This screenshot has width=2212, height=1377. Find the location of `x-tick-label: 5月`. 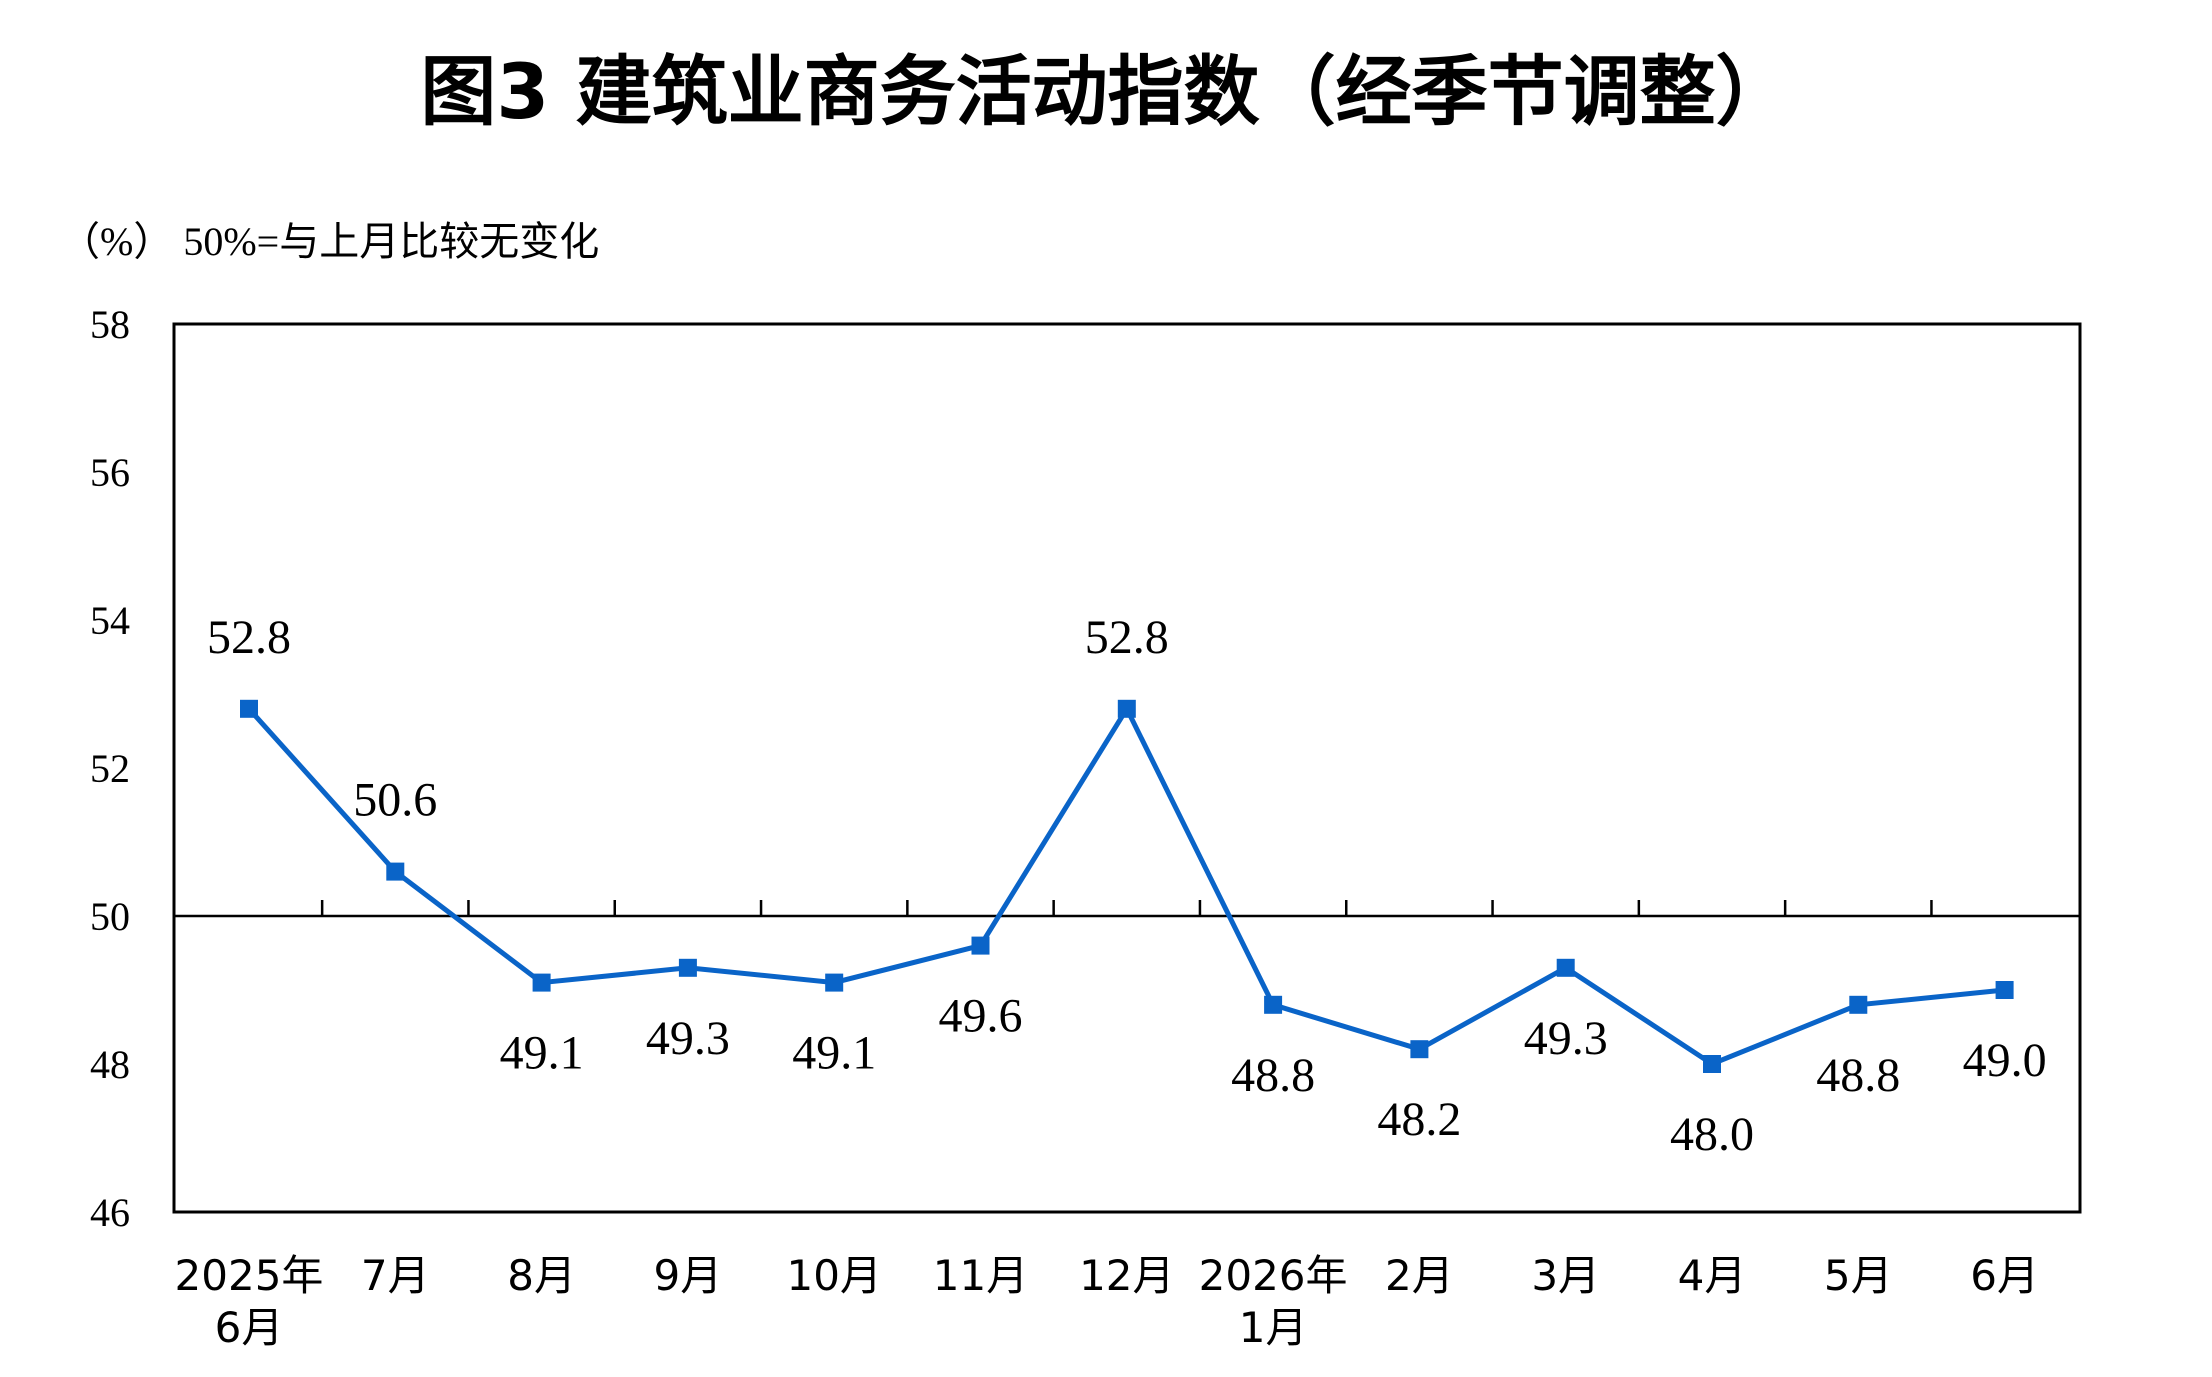

x-tick-label: 5月 is located at coordinates (1858, 1275).